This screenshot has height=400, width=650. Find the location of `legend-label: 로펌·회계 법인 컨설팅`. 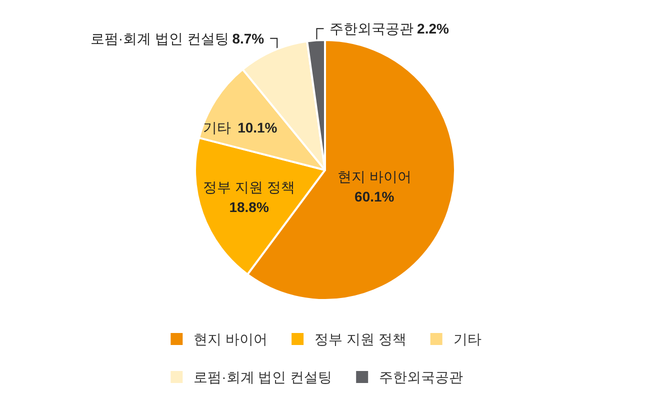

legend-label: 로펌·회계 법인 컨설팅 is located at coordinates (263, 377).